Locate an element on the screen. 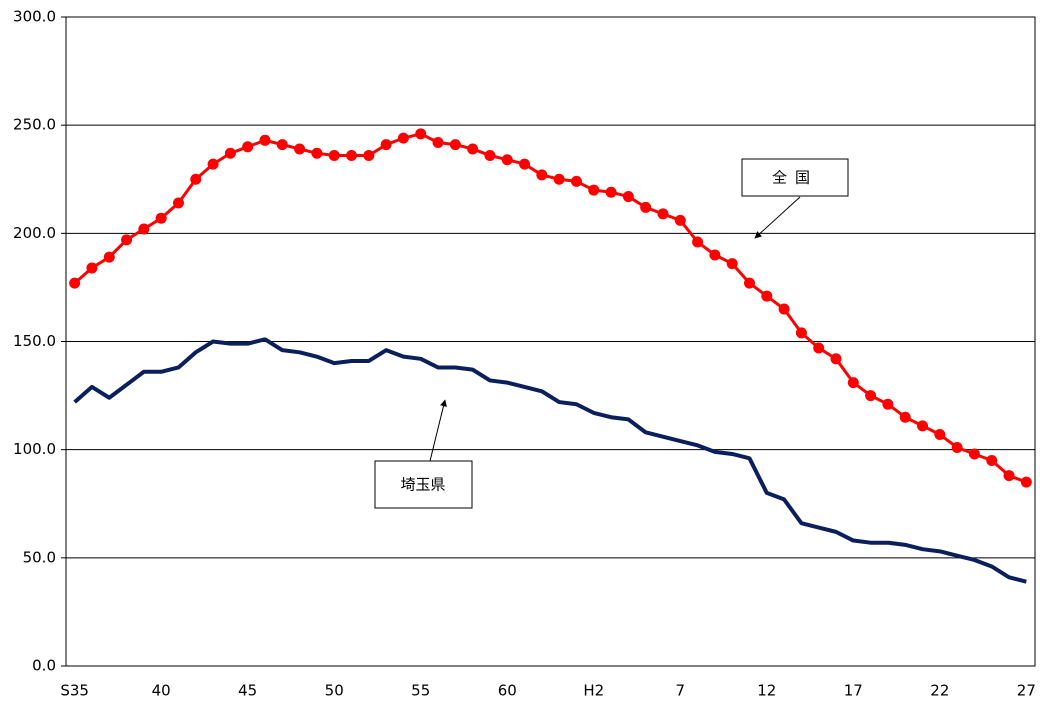 This screenshot has height=704, width=1040. x-tick-label: 17 is located at coordinates (853, 691).